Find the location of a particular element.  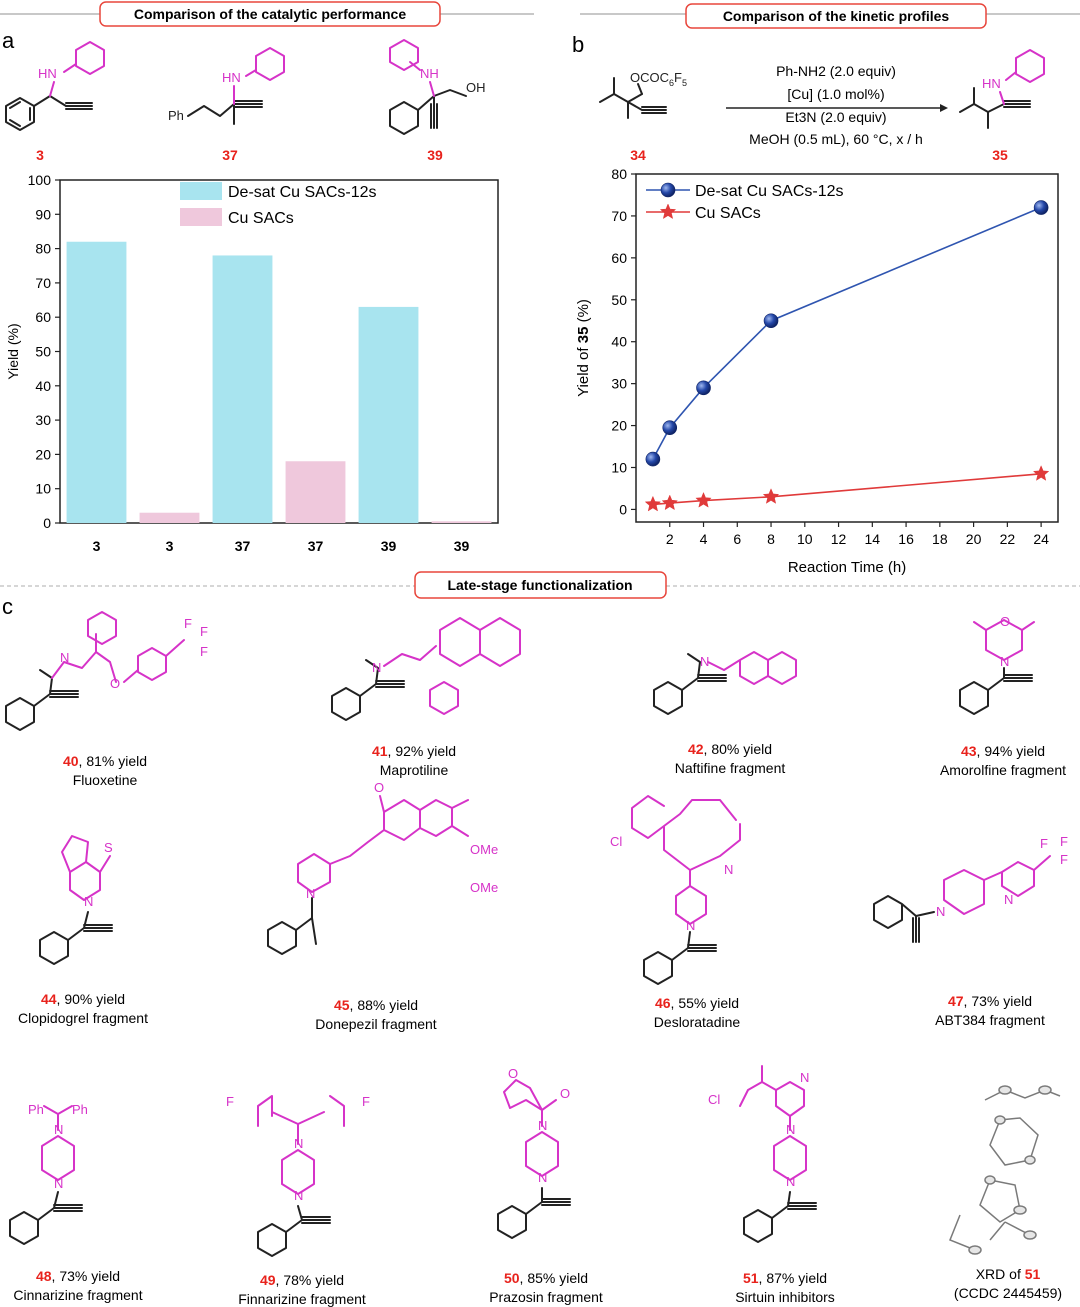

caption-44-name: Clopidogrel fragment is located at coordinates (83, 1018).